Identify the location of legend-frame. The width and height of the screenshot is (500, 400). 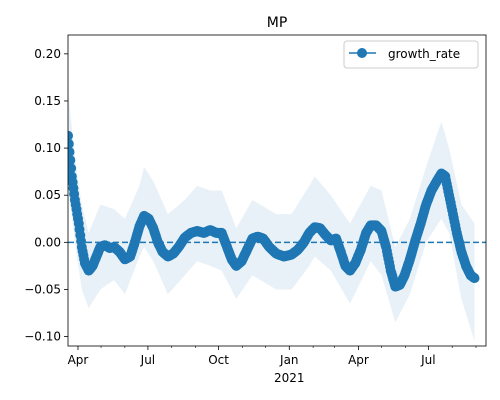
(411, 54).